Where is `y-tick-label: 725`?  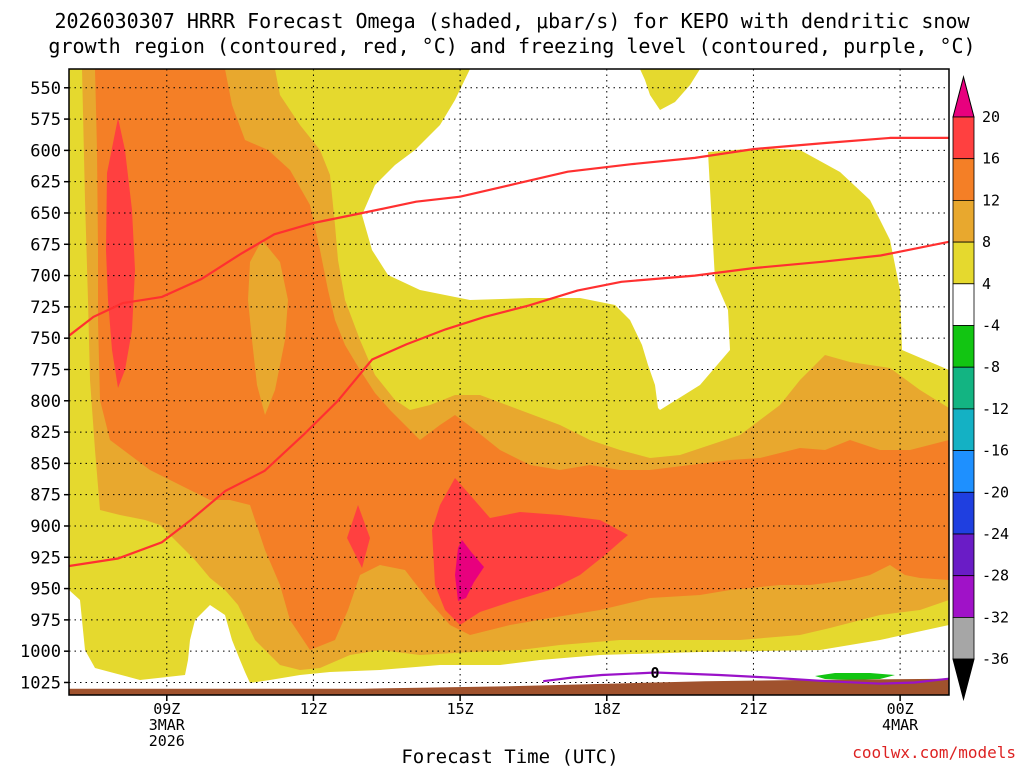
y-tick-label: 725 is located at coordinates (45, 308).